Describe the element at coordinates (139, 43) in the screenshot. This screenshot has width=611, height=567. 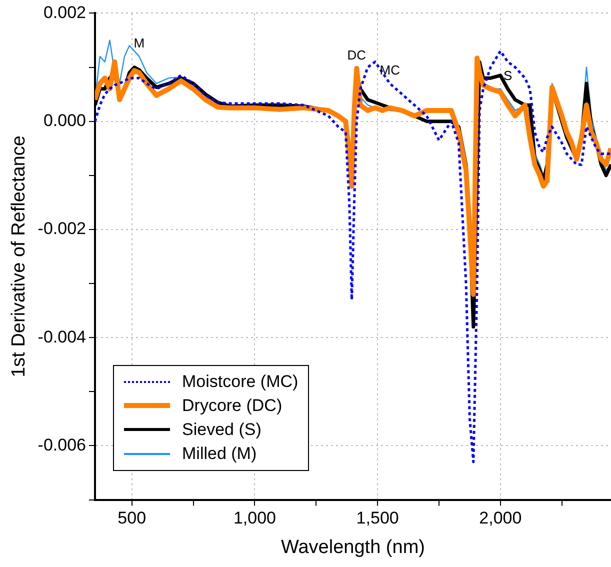
I see `annotation: M` at that location.